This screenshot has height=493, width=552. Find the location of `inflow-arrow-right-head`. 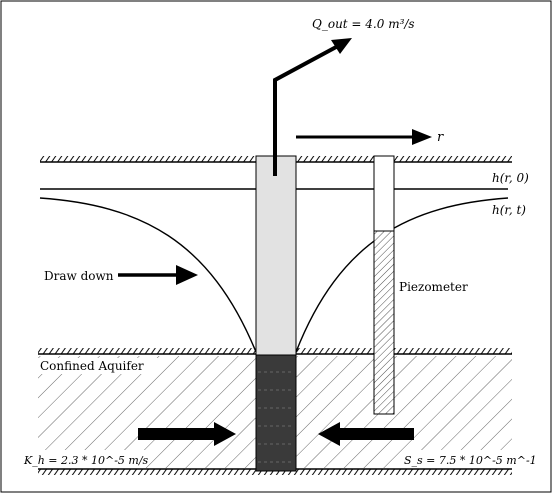

inflow-arrow-right-head is located at coordinates (329, 434).